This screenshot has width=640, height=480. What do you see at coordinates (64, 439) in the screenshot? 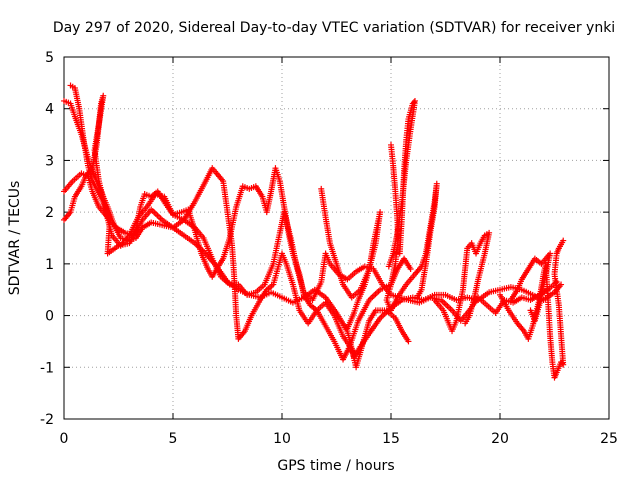
I see `x-tick-label: 0` at bounding box center [64, 439].